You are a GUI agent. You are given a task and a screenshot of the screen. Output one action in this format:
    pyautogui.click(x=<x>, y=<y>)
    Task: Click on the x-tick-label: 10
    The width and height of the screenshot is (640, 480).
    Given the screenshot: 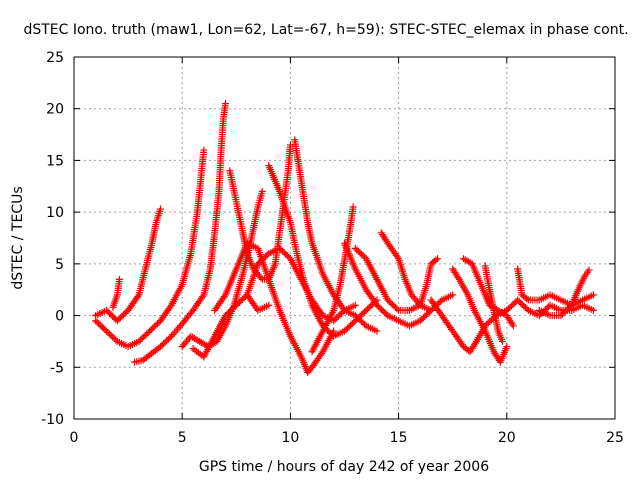 What is the action you would take?
    pyautogui.click(x=290, y=438)
    